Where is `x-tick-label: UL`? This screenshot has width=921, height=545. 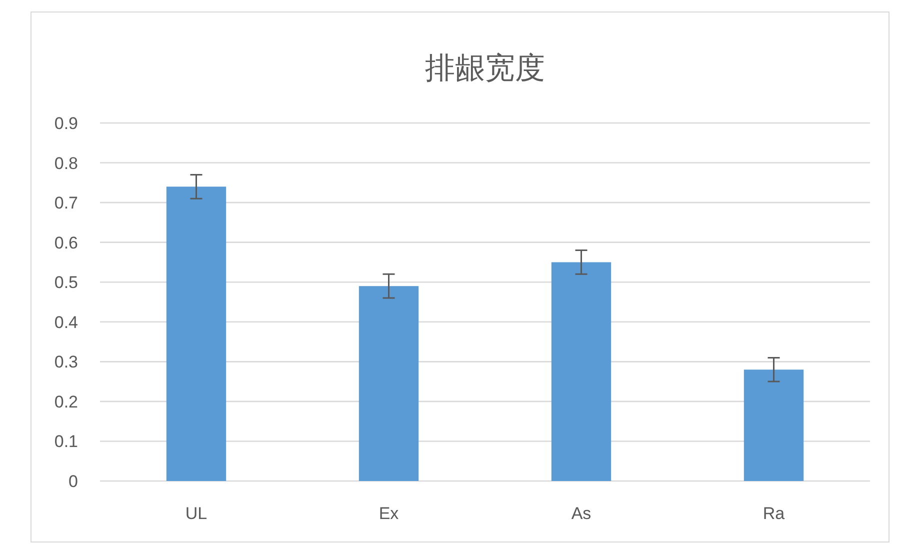
x-tick-label: UL is located at coordinates (196, 513).